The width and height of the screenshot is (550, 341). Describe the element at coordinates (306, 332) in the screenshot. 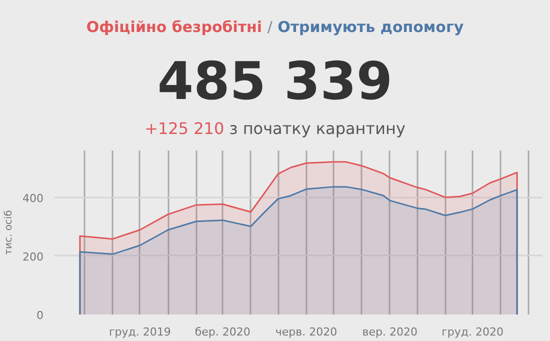

I see `x-tick-label: черв. 2020` at that location.